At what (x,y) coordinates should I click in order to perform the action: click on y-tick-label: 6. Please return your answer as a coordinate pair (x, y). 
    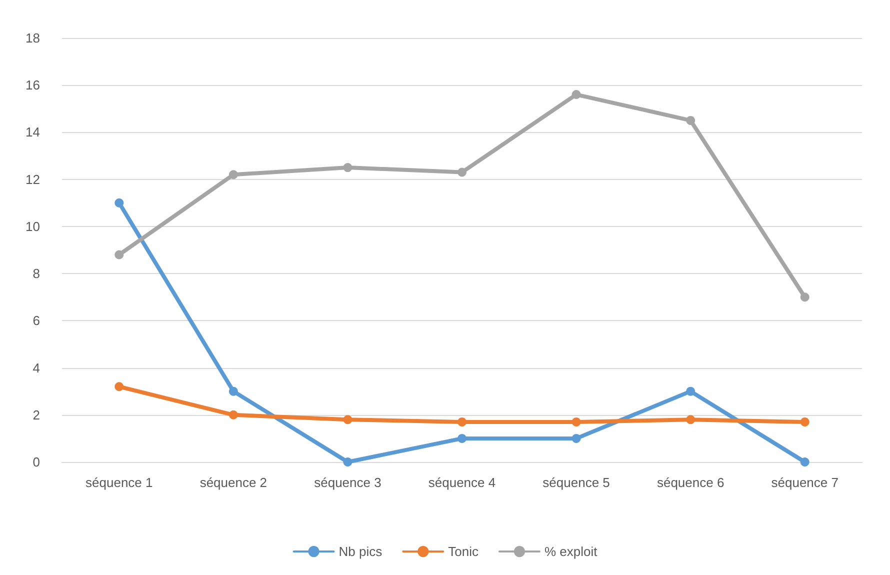
    Looking at the image, I should click on (36, 320).